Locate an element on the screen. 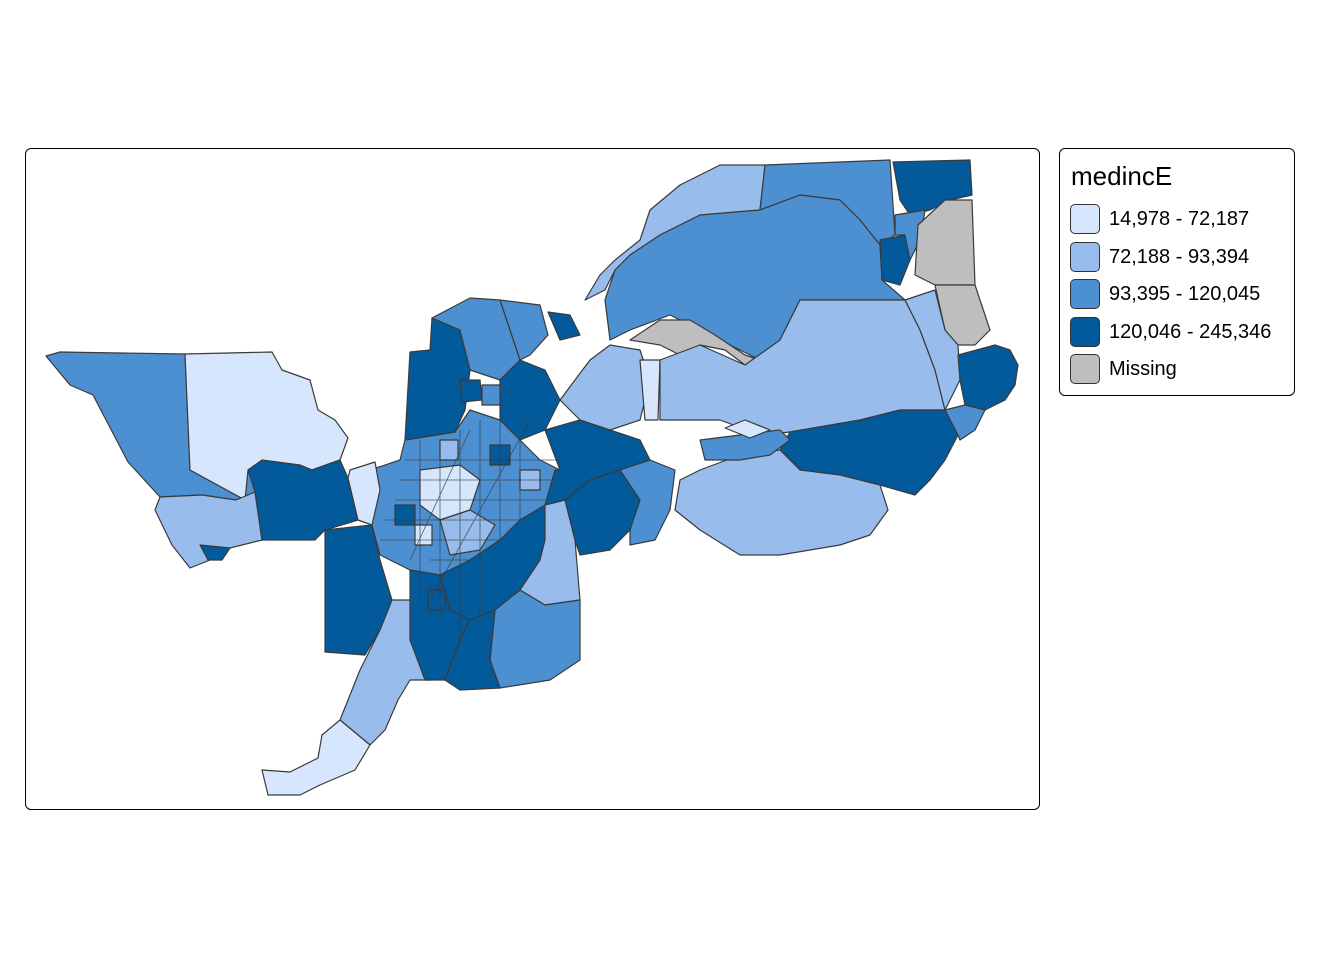 Image resolution: width=1344 pixels, height=960 pixels. legend-swatch-missing is located at coordinates (1085, 369).